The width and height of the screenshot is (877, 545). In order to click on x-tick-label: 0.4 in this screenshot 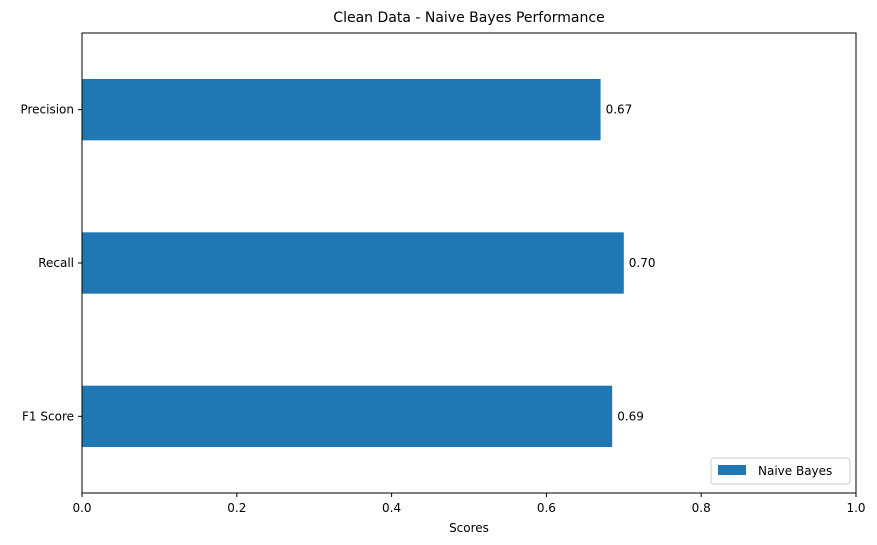, I will do `click(391, 508)`.